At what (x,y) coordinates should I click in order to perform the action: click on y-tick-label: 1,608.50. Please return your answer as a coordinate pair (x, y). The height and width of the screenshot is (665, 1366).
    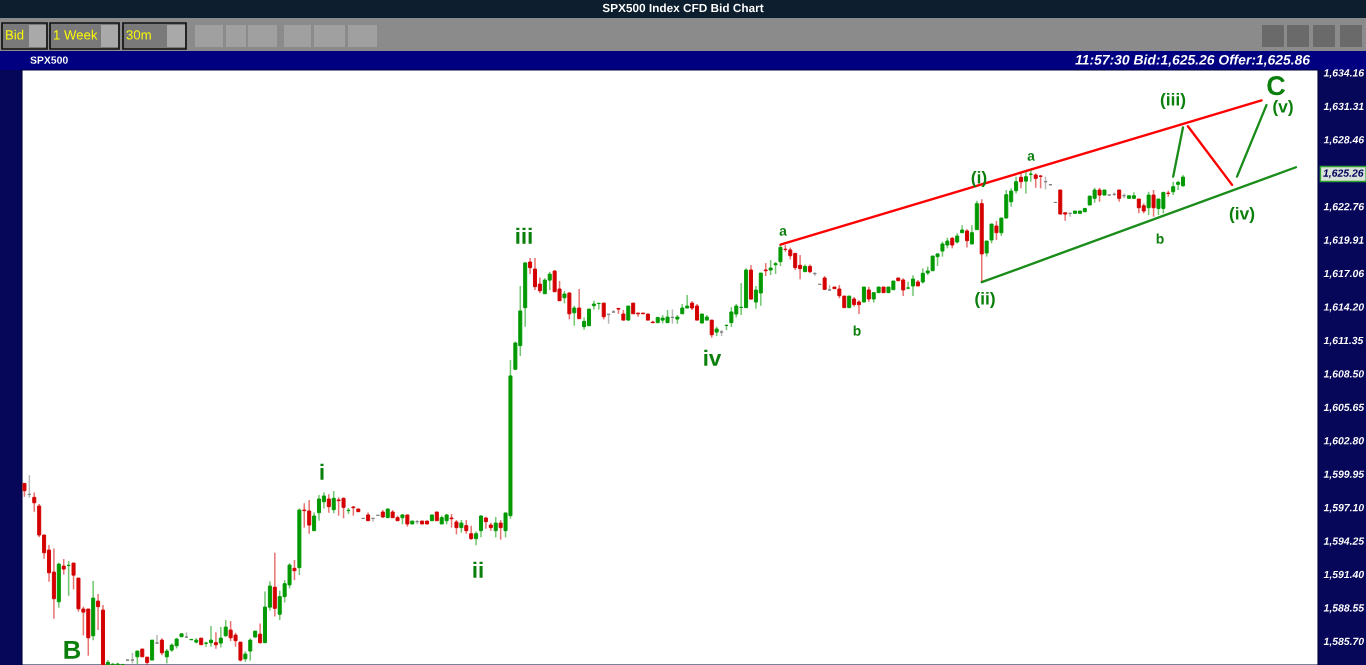
    Looking at the image, I should click on (1343, 375).